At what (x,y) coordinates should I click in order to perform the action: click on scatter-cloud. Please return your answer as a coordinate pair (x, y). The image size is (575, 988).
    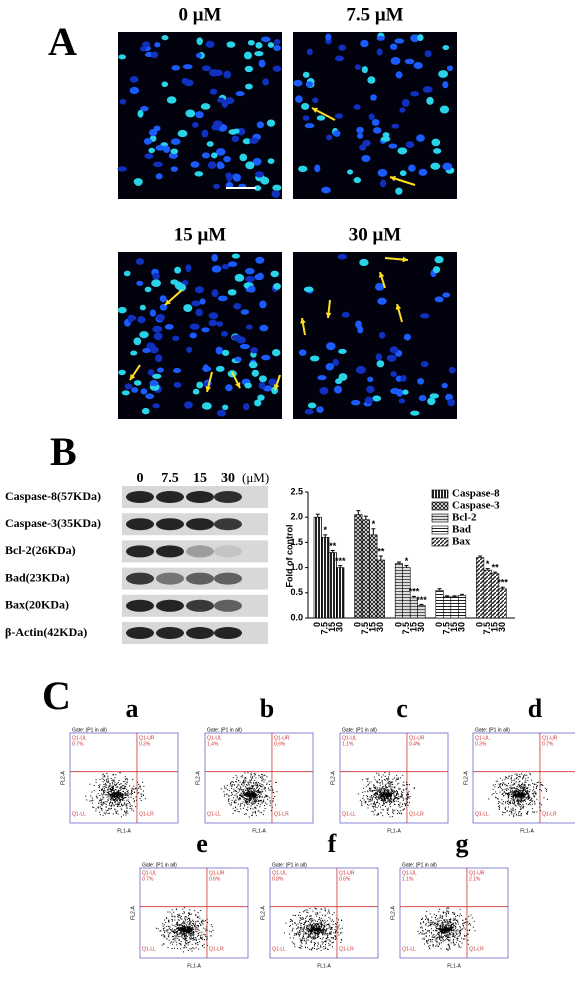
    Looking at the image, I should click on (386, 795).